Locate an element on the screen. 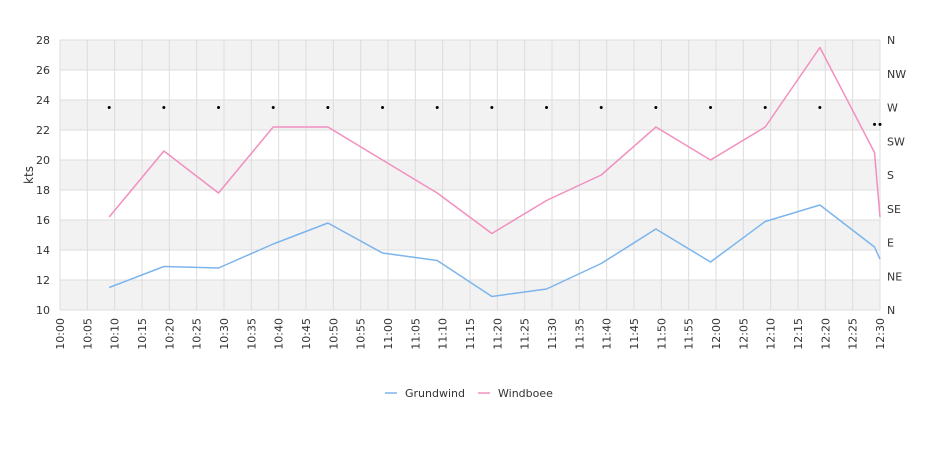 The image size is (940, 450). x-tick-label: 11:05 is located at coordinates (415, 334).